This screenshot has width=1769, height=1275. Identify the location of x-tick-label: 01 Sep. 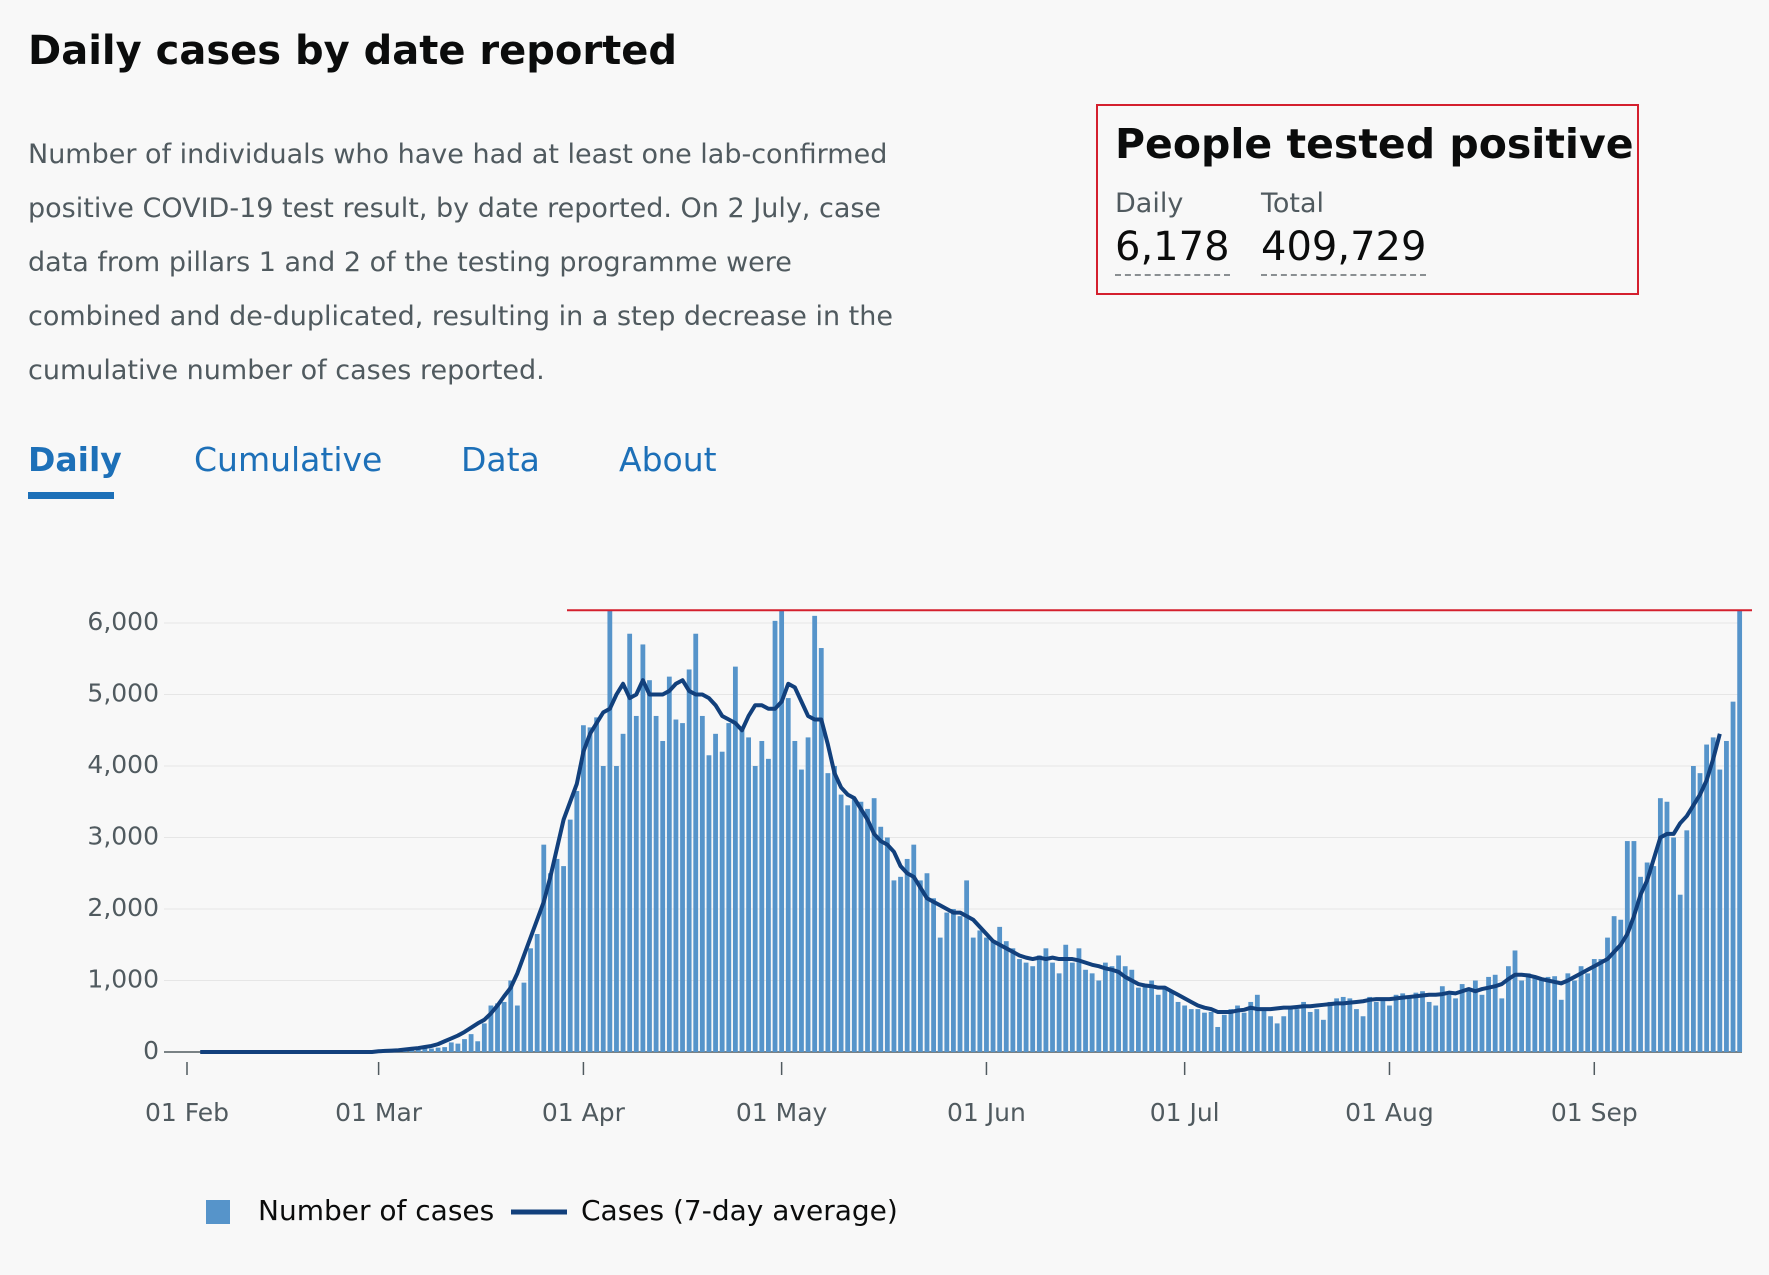
(1594, 1112).